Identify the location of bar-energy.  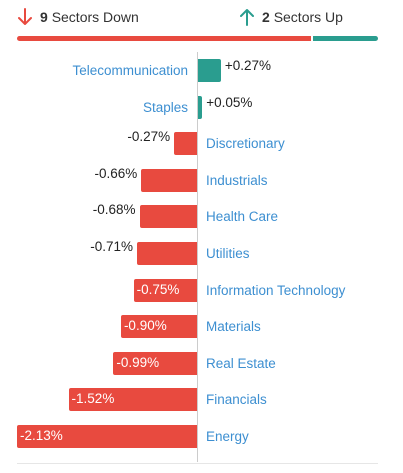
(107, 436).